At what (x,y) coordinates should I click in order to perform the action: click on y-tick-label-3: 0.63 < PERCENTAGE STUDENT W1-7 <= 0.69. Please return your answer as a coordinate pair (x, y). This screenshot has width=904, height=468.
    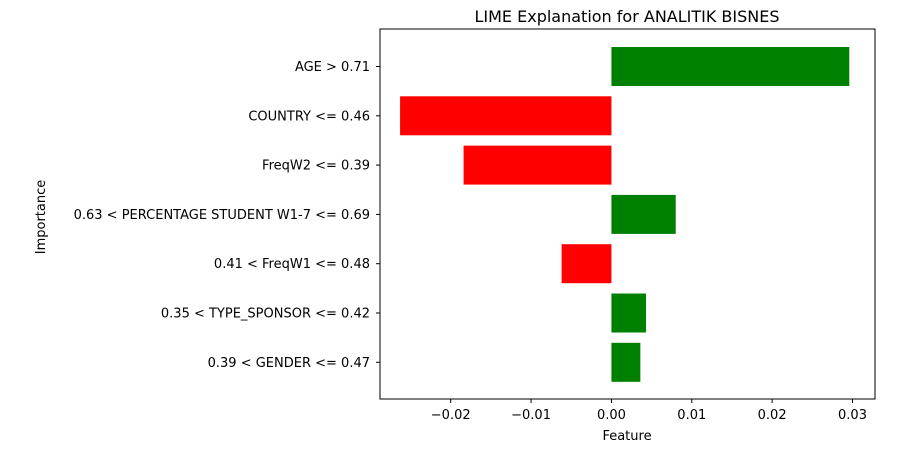
    Looking at the image, I should click on (222, 215).